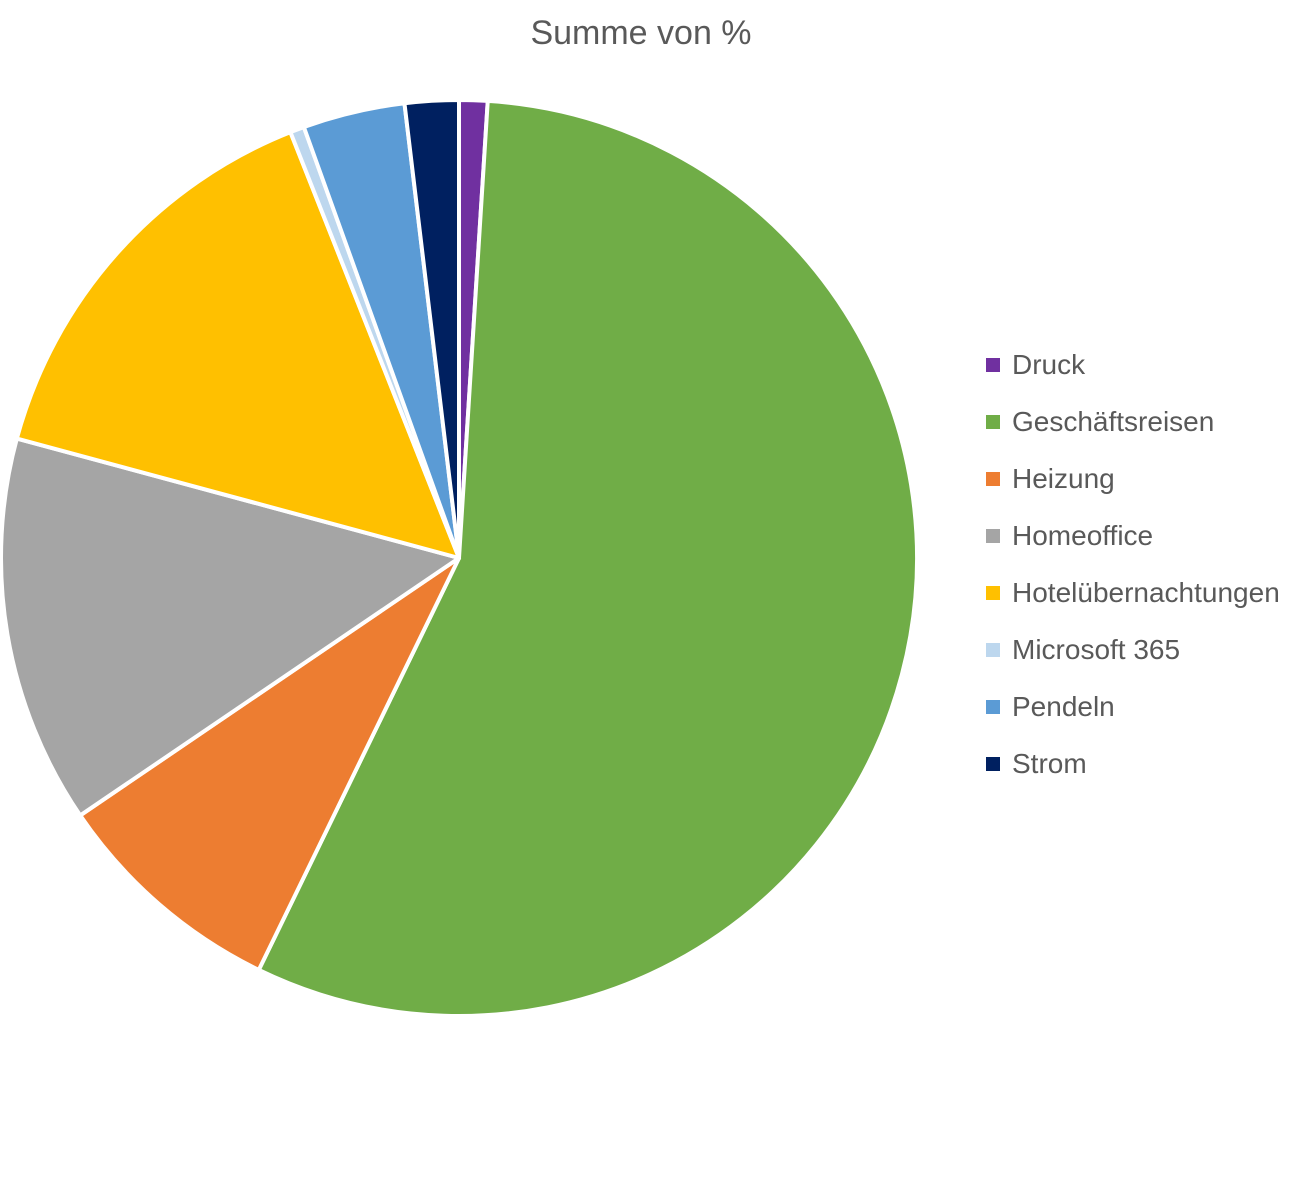  I want to click on legend-label: Heizung, so click(1063, 478).